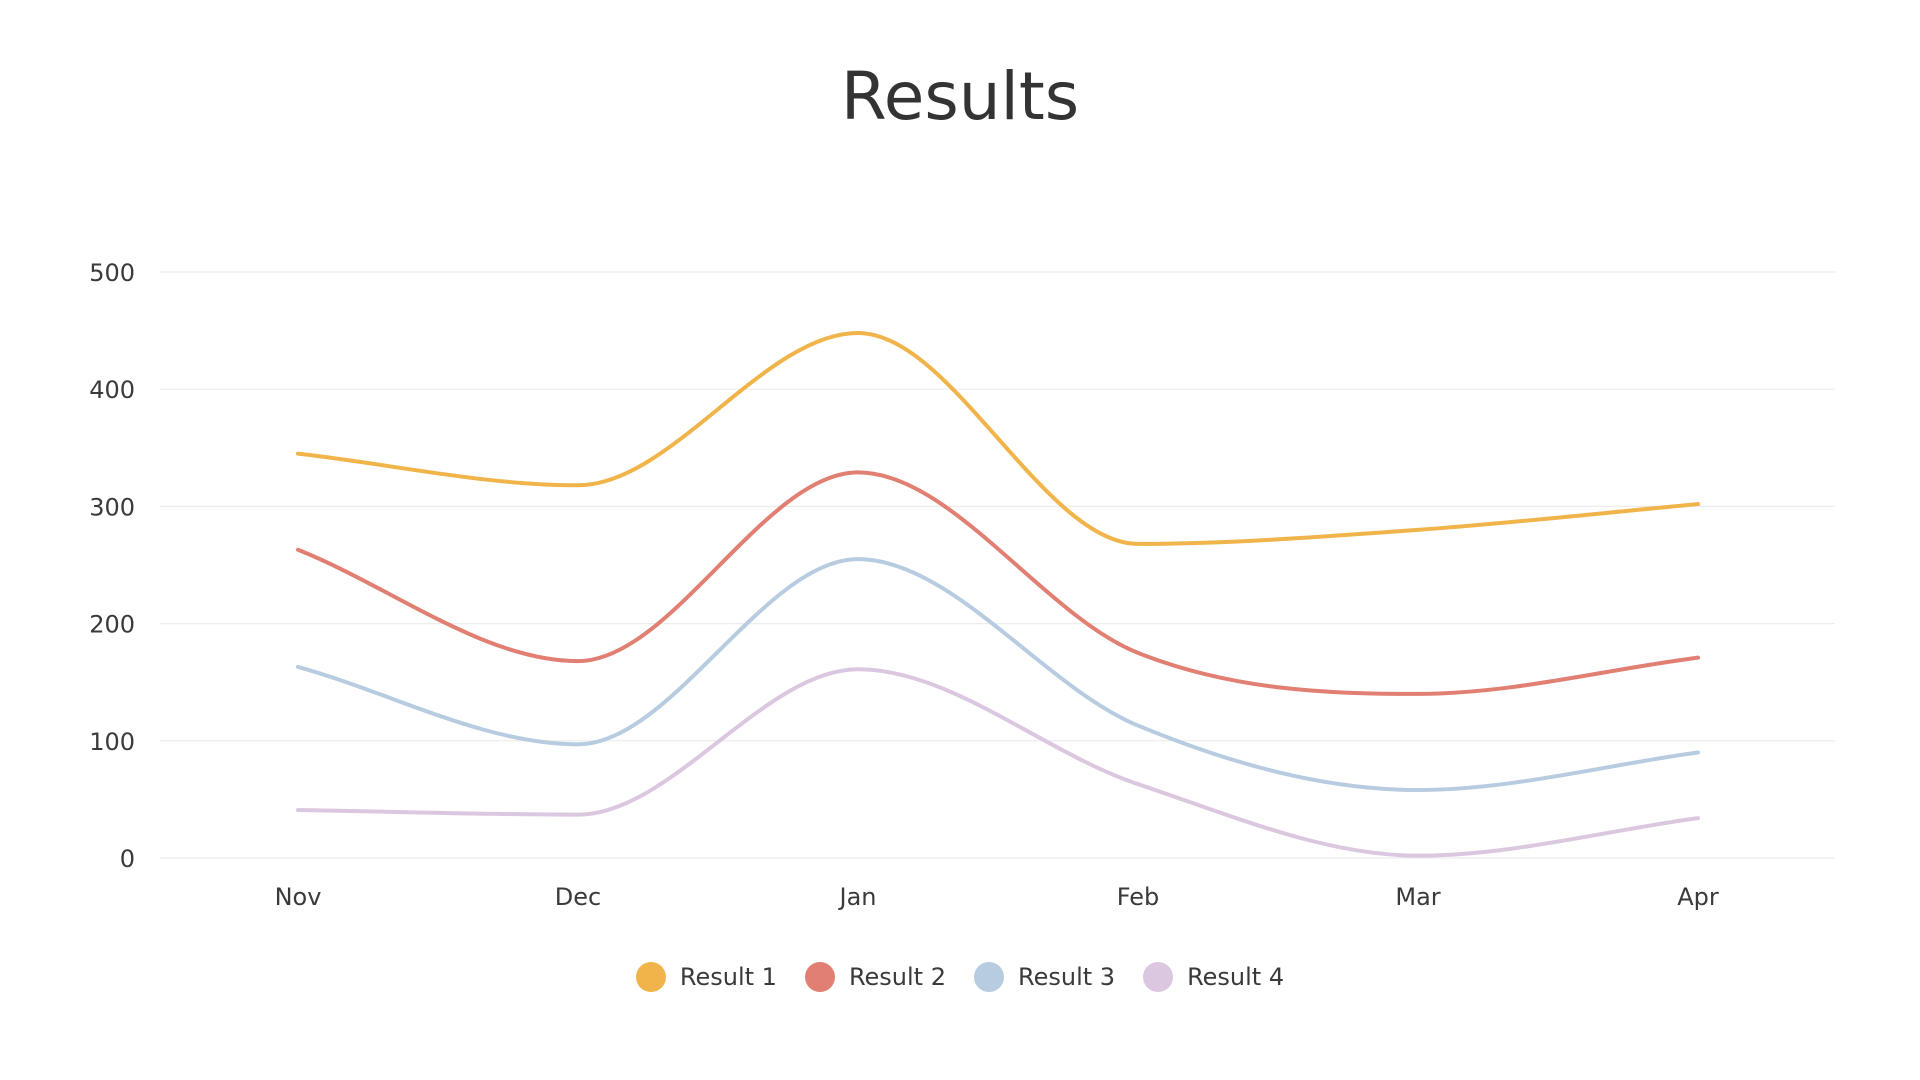 Image resolution: width=1920 pixels, height=1080 pixels. I want to click on x-tick-label: Dec, so click(578, 897).